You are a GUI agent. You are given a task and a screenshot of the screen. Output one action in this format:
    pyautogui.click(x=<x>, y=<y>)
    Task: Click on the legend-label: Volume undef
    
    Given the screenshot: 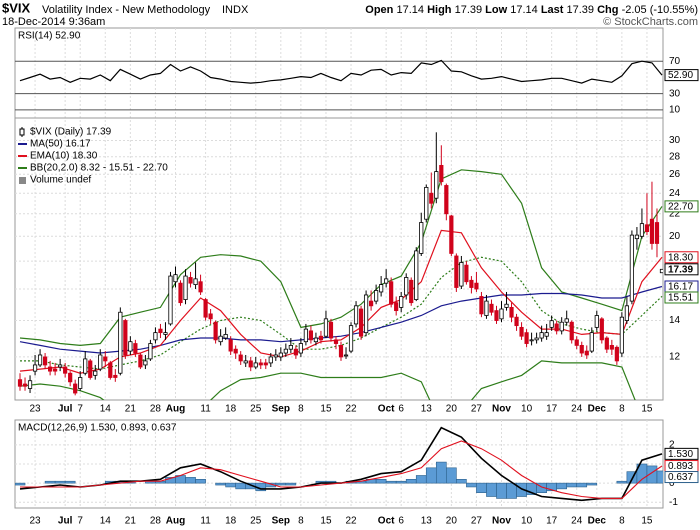 What is the action you would take?
    pyautogui.click(x=60, y=180)
    